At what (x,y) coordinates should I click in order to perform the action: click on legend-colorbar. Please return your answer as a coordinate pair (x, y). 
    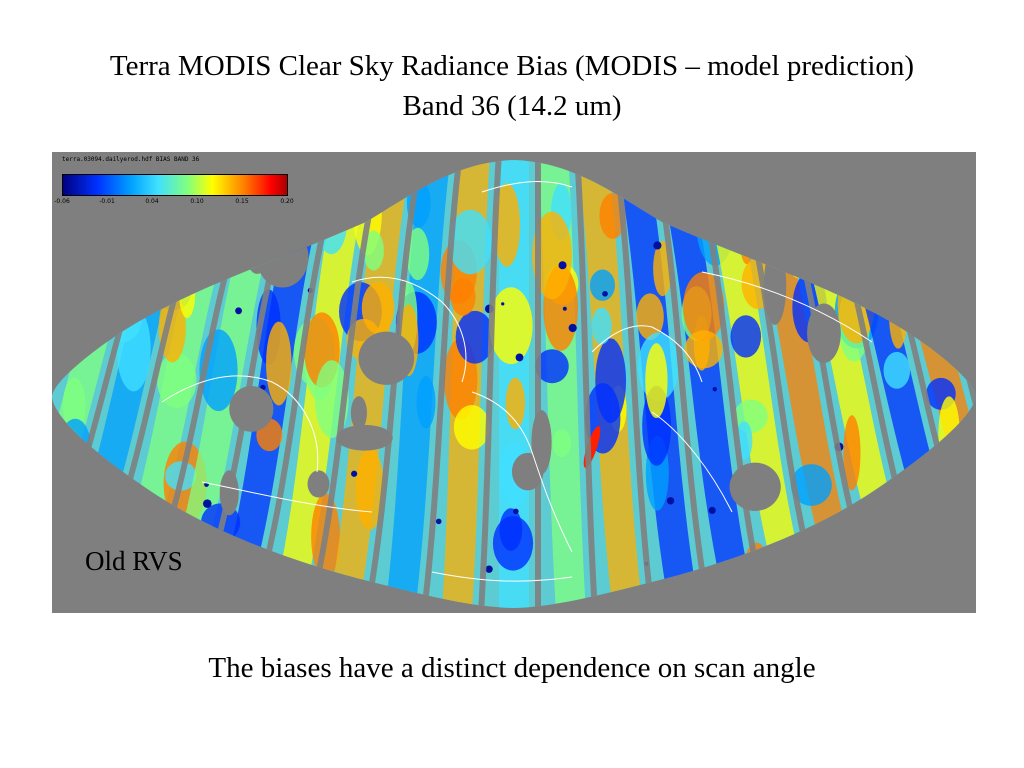
    Looking at the image, I should click on (175, 185).